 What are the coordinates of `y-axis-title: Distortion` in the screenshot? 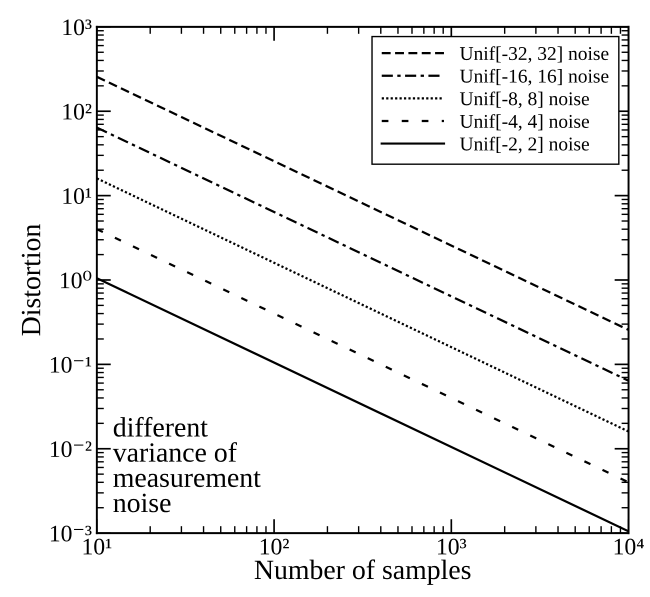 It's located at (31, 280).